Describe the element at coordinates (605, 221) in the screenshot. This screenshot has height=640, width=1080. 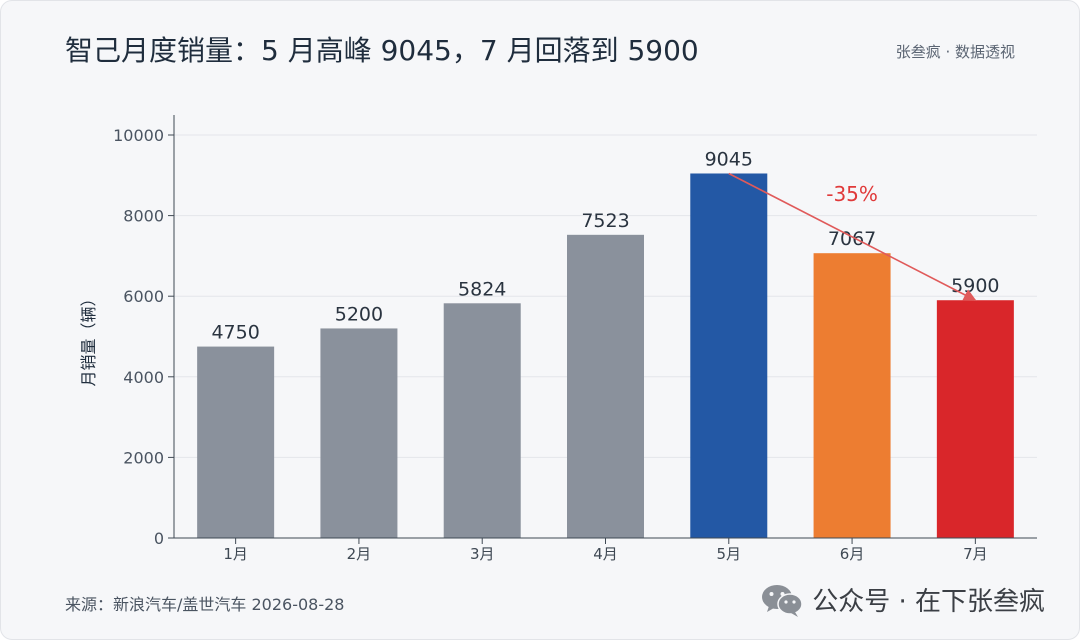
I see `data-label-4月: 7523` at that location.